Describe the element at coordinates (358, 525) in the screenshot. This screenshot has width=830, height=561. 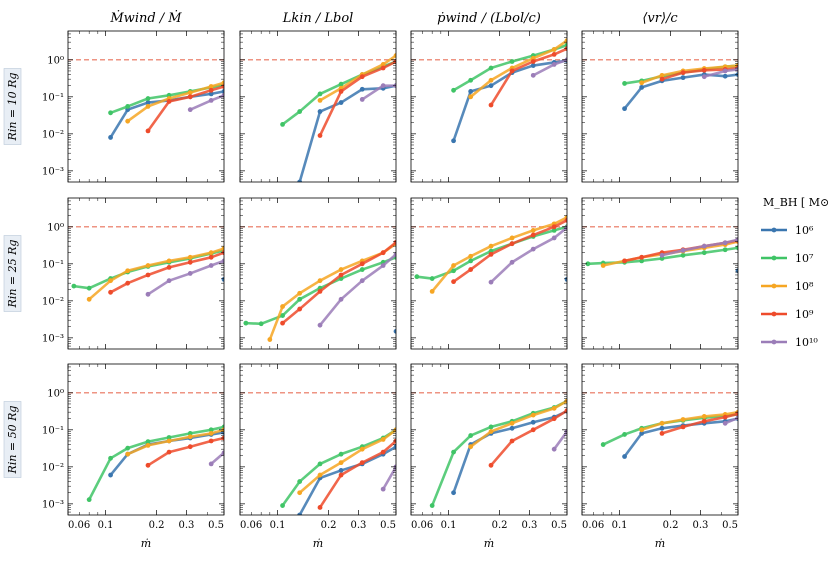
I see `x-tick-label: 0.3` at that location.